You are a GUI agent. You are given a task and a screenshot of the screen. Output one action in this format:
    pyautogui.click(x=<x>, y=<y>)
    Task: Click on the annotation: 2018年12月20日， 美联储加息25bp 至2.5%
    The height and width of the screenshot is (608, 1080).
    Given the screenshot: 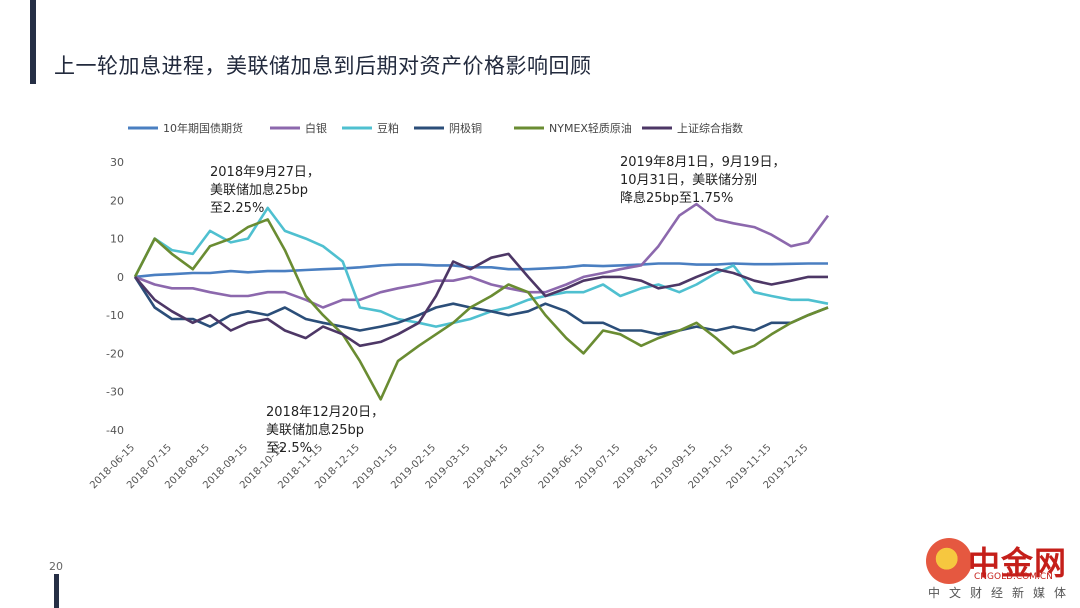 What is the action you would take?
    pyautogui.click(x=325, y=430)
    